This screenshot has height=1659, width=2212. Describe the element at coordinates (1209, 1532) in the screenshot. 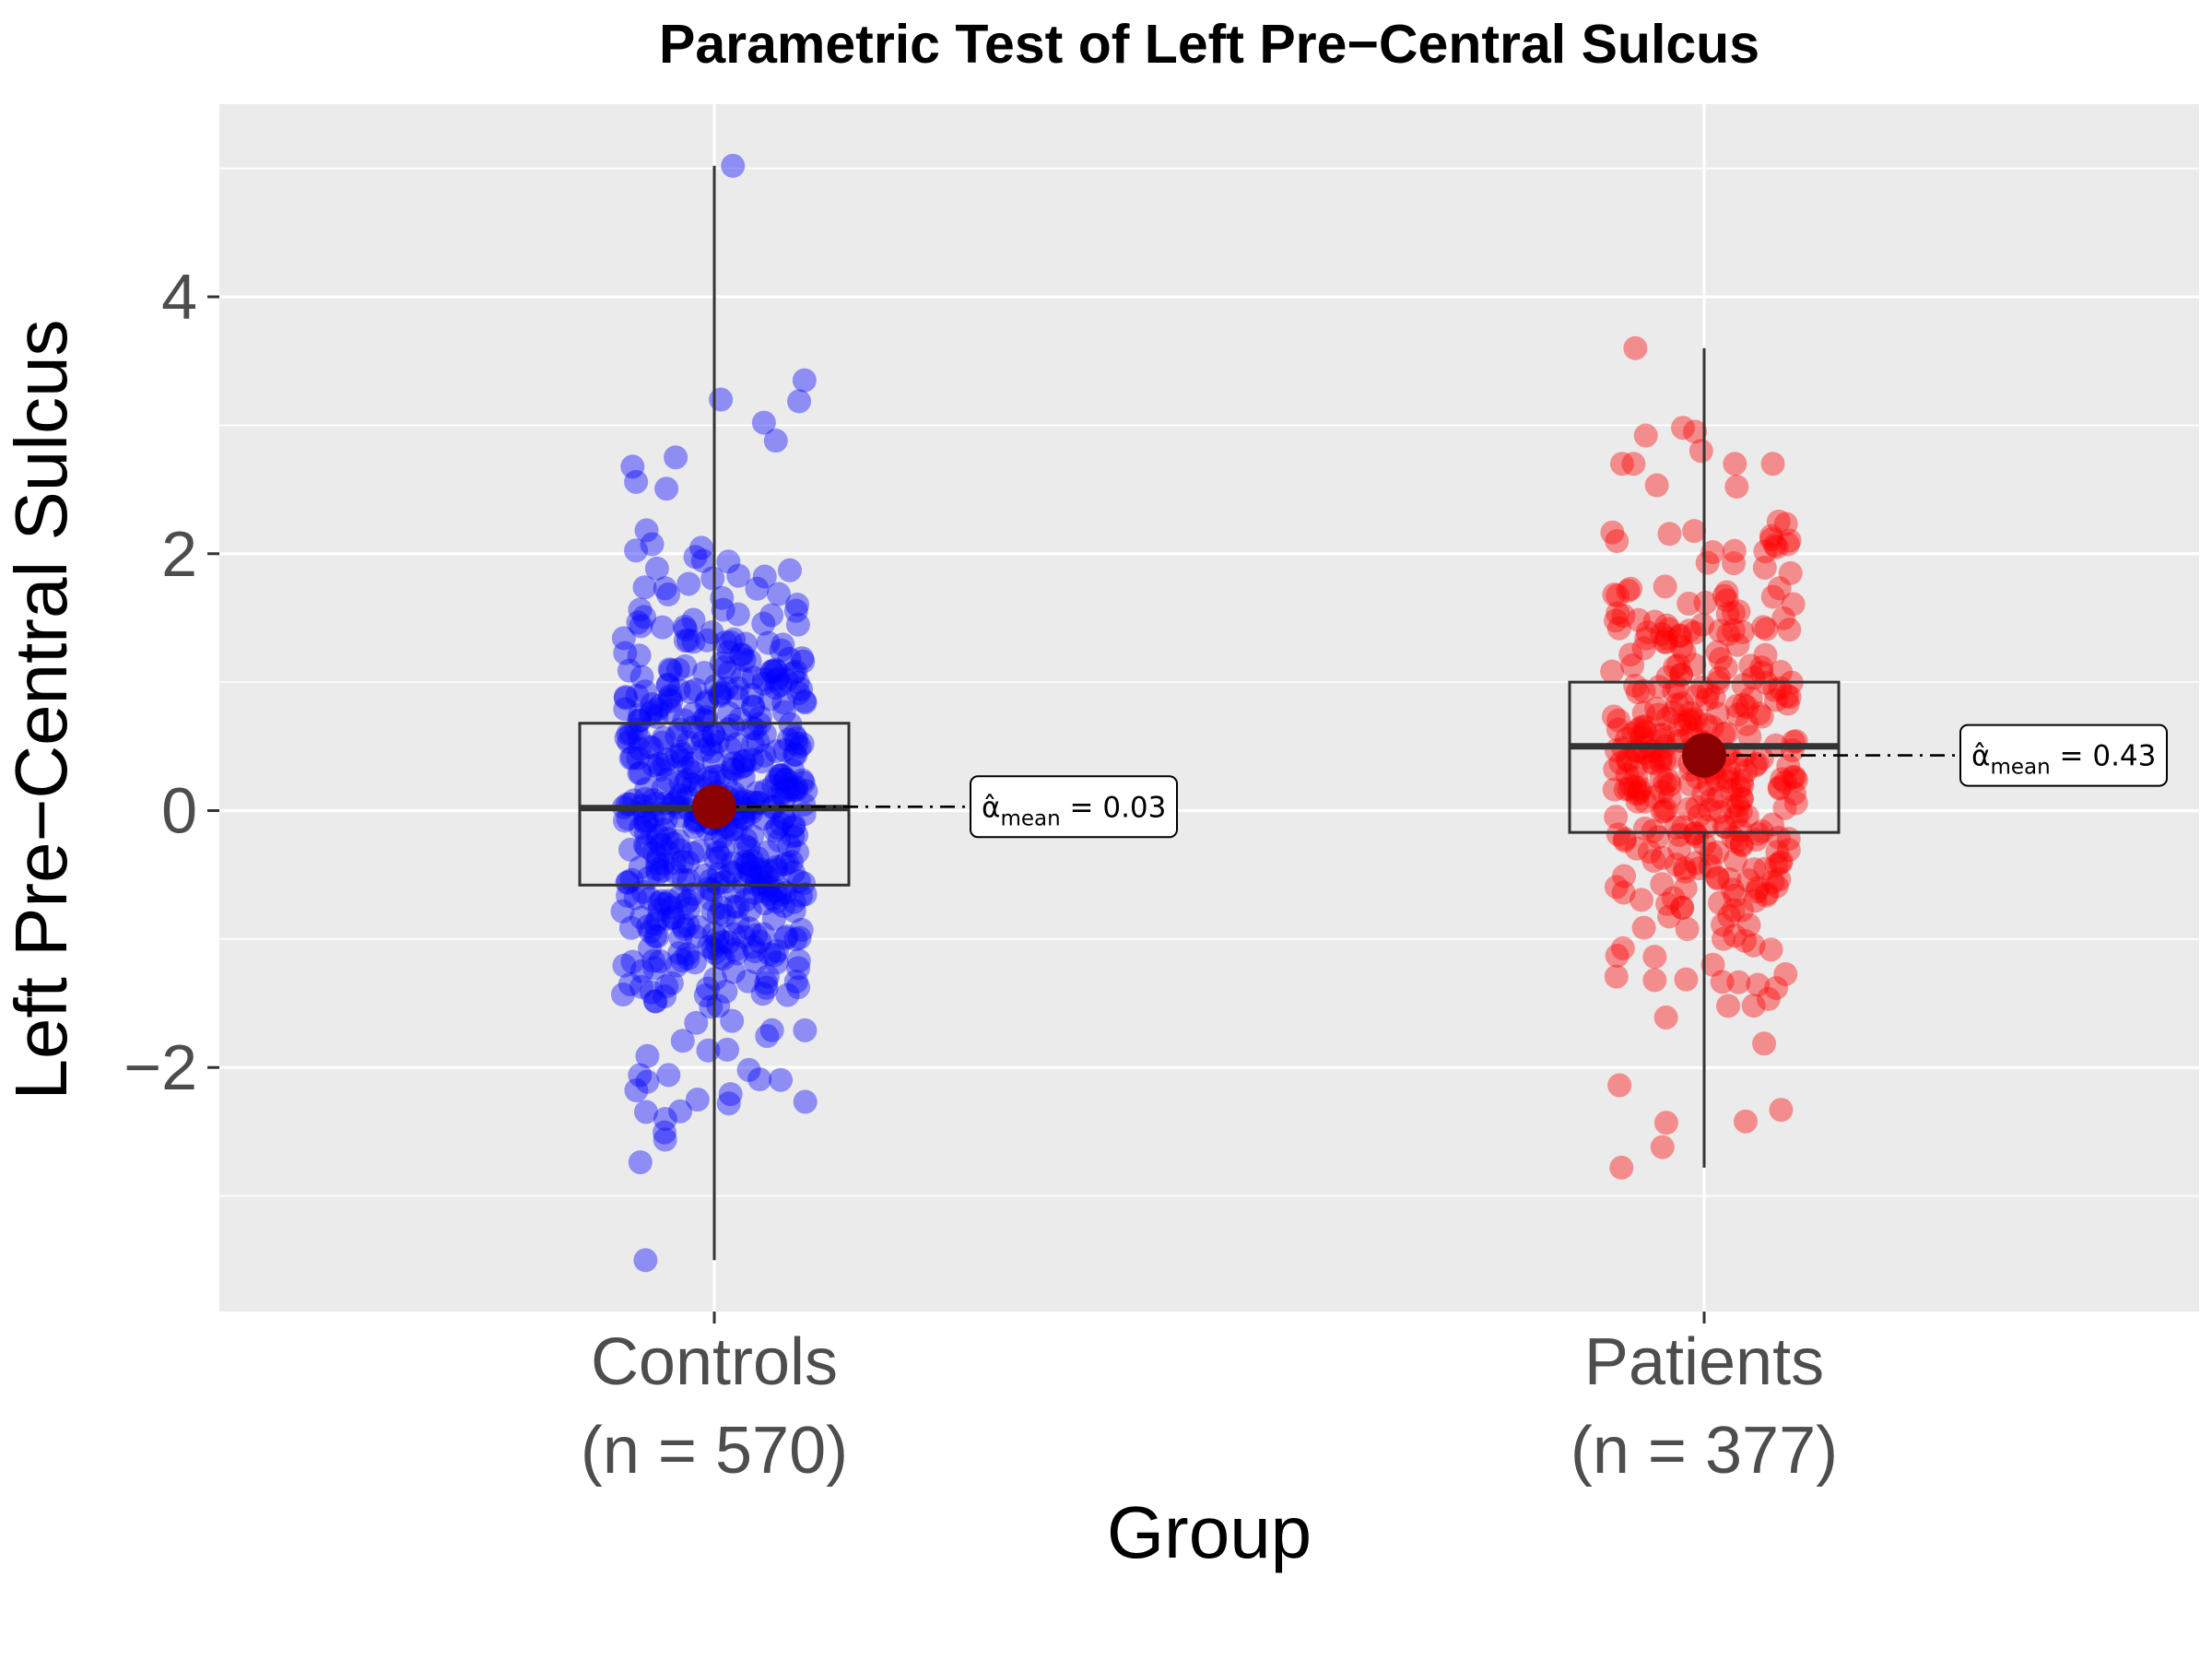

I see `x-axis-title: Group` at that location.